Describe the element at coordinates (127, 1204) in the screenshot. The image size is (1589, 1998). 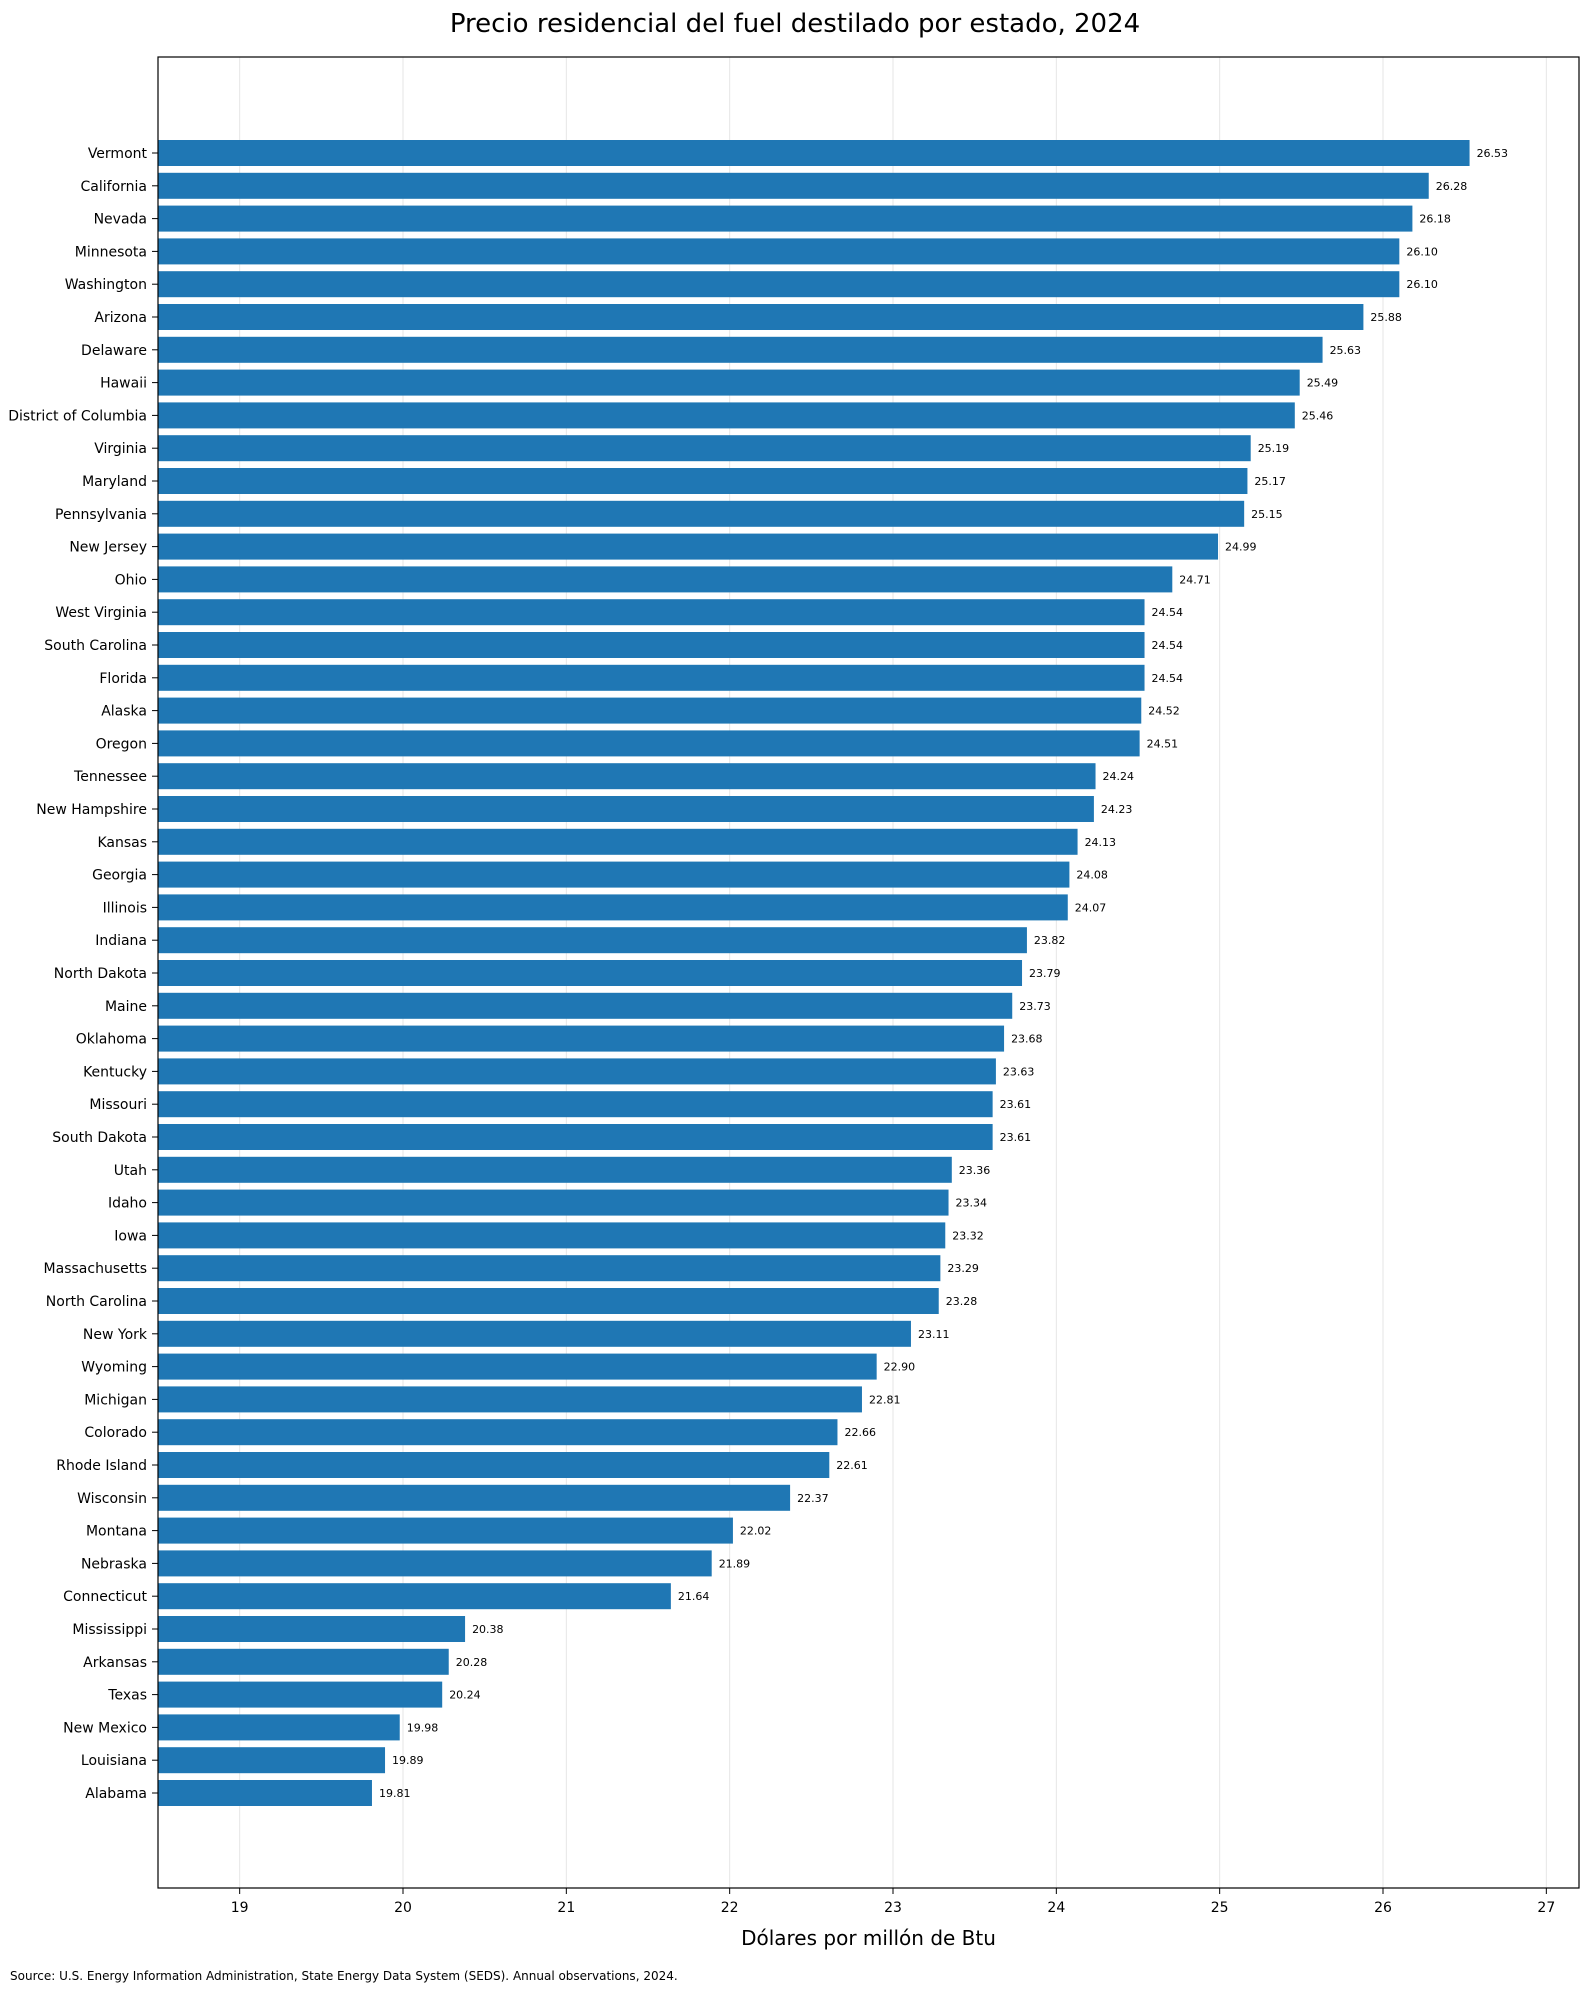
I see `category-label: Idaho` at that location.